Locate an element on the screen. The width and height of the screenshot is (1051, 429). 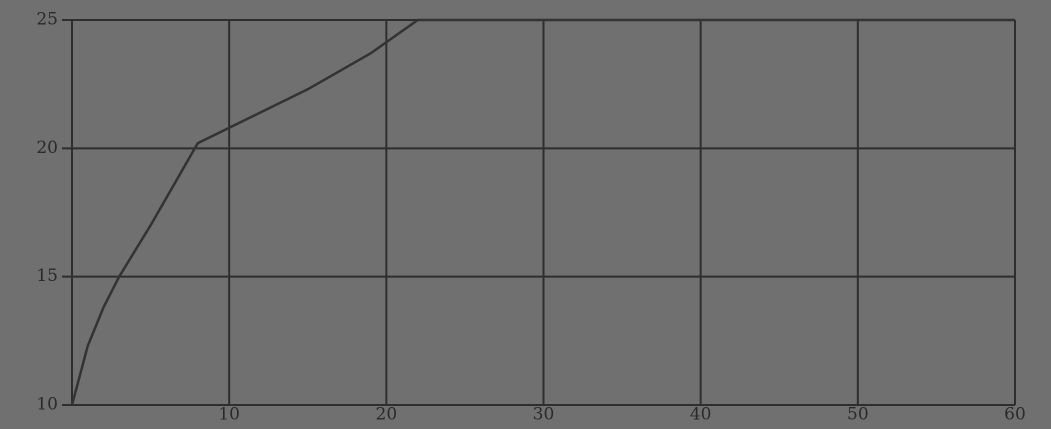
x-tick-label: 20 is located at coordinates (387, 415).